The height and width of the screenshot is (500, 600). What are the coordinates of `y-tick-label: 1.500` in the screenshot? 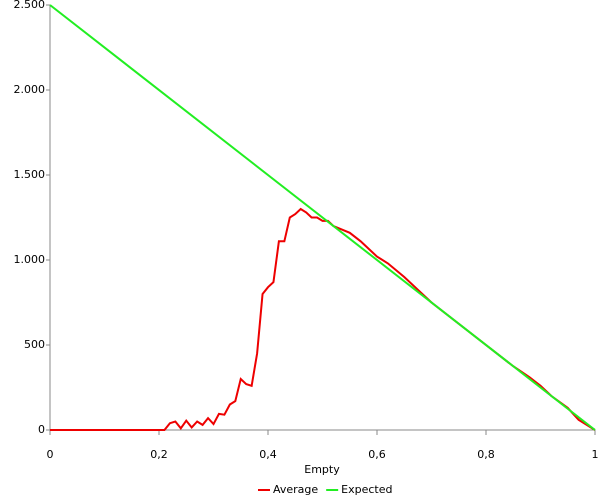 It's located at (30, 174).